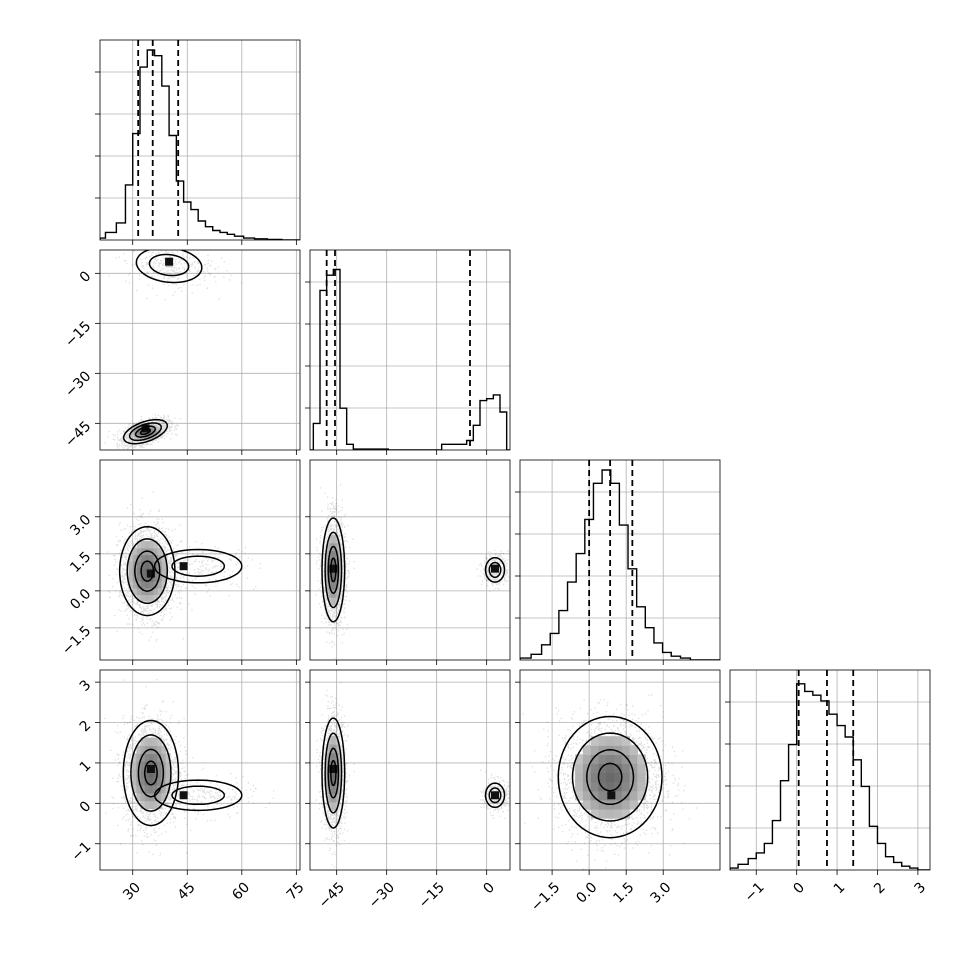 This screenshot has width=970, height=970. What do you see at coordinates (620, 564) in the screenshot?
I see `histogram-step` at bounding box center [620, 564].